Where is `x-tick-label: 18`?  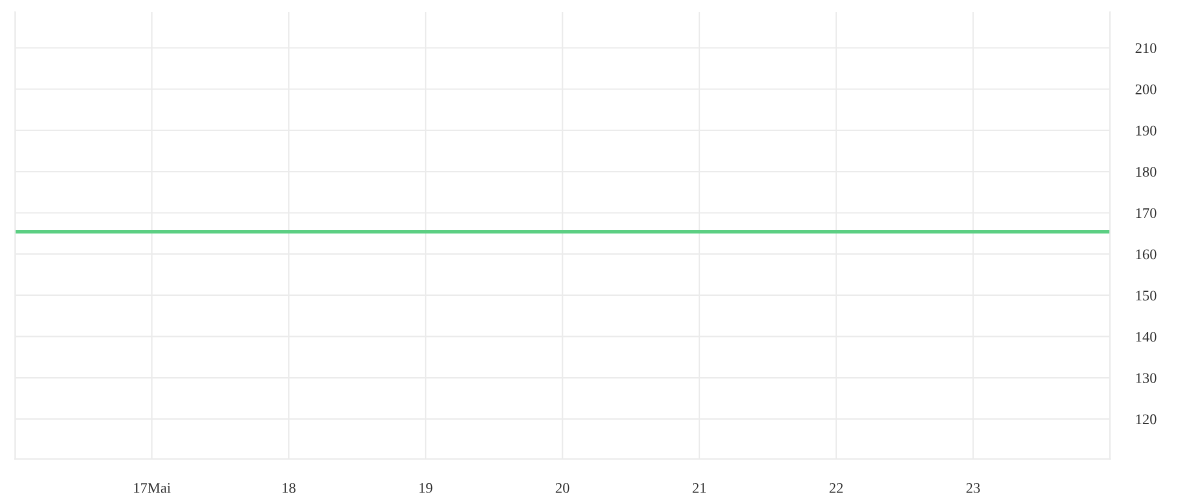 x-tick-label: 18 is located at coordinates (289, 488).